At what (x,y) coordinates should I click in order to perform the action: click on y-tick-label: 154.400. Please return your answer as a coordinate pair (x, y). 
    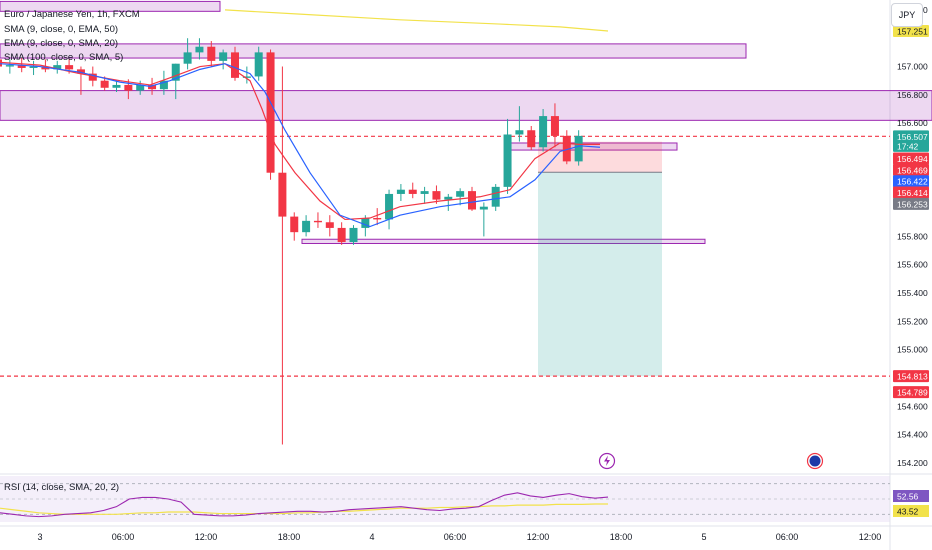
    Looking at the image, I should click on (912, 435).